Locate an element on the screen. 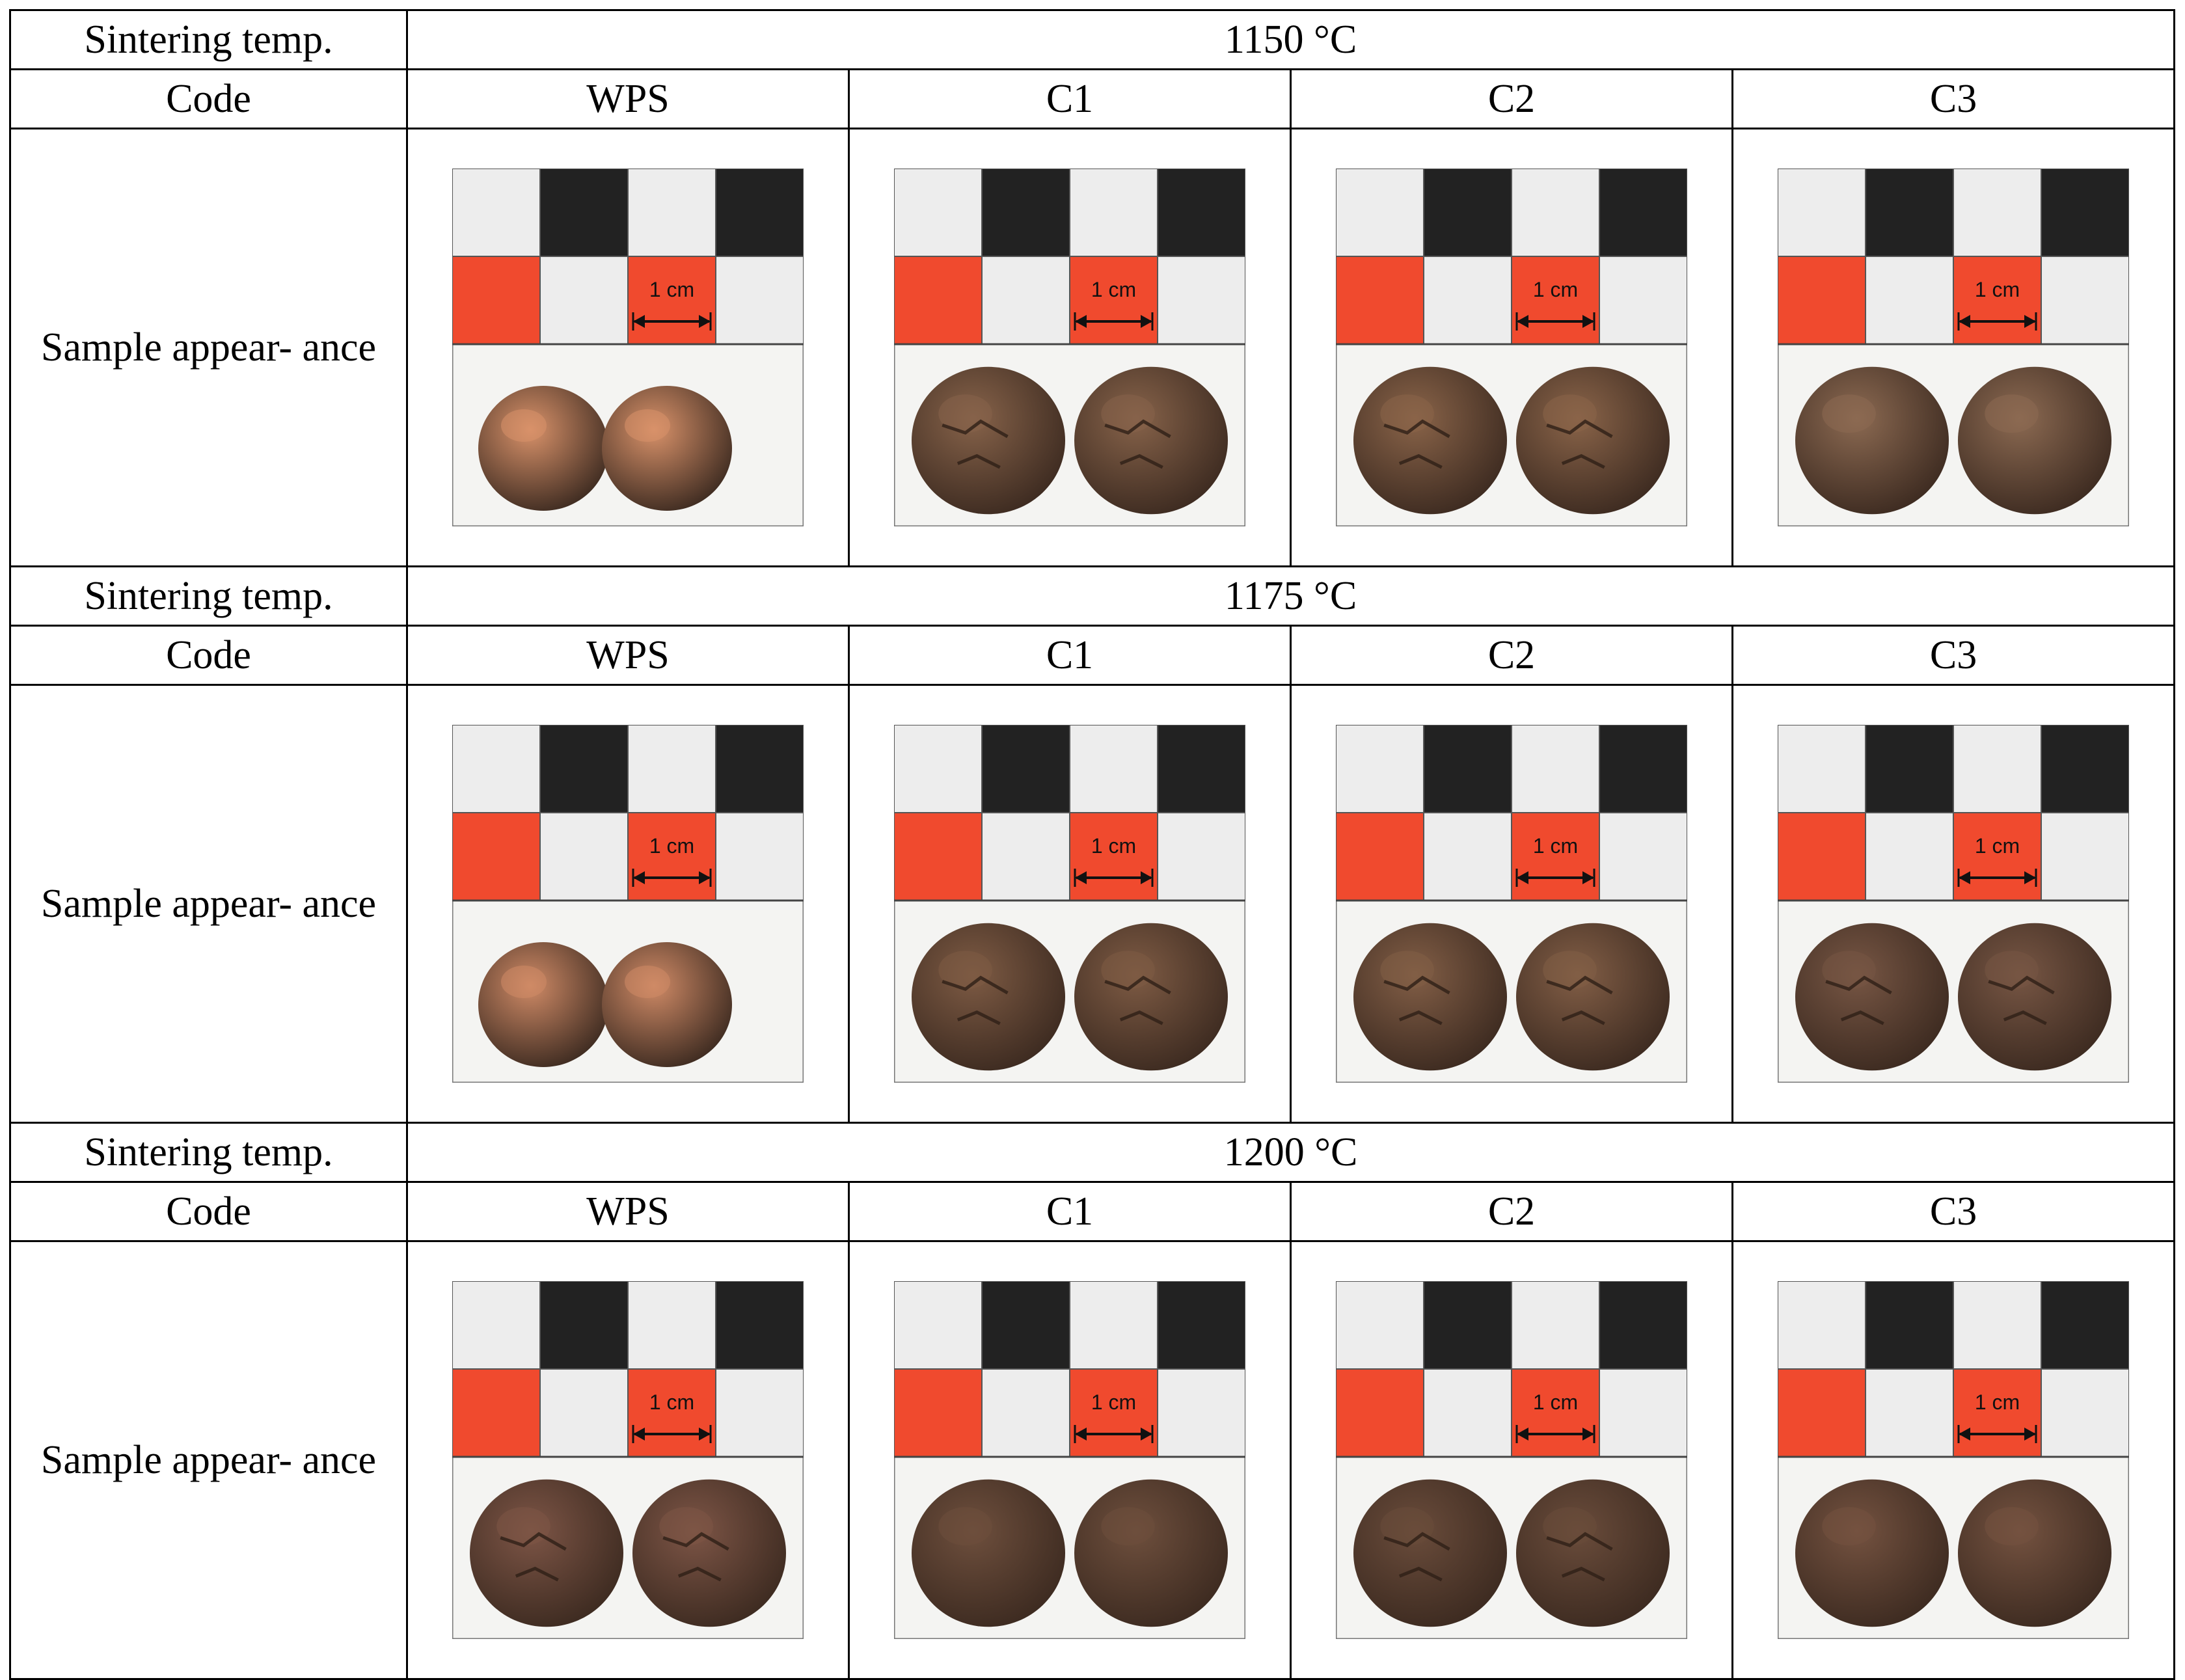 Image resolution: width=2185 pixels, height=1680 pixels. sintering-temp-value: 1175 °C is located at coordinates (1290, 596).